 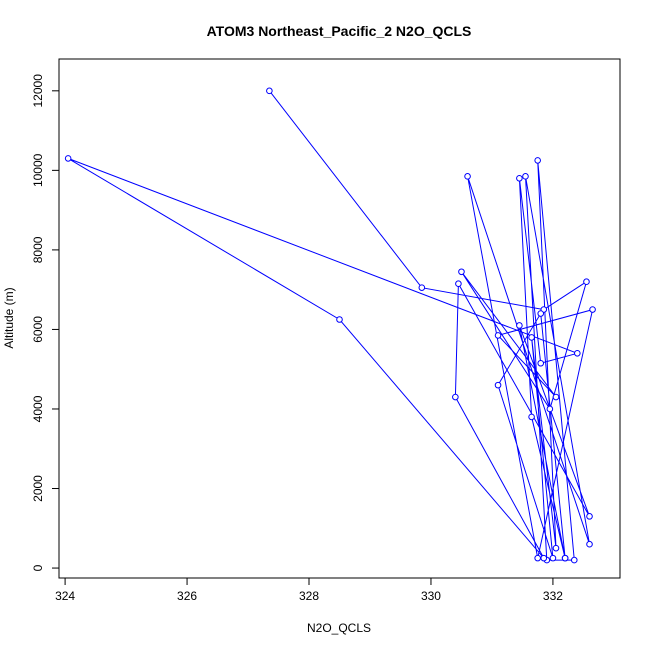 I want to click on y-tick-label-3: 6000, so click(x=38, y=329).